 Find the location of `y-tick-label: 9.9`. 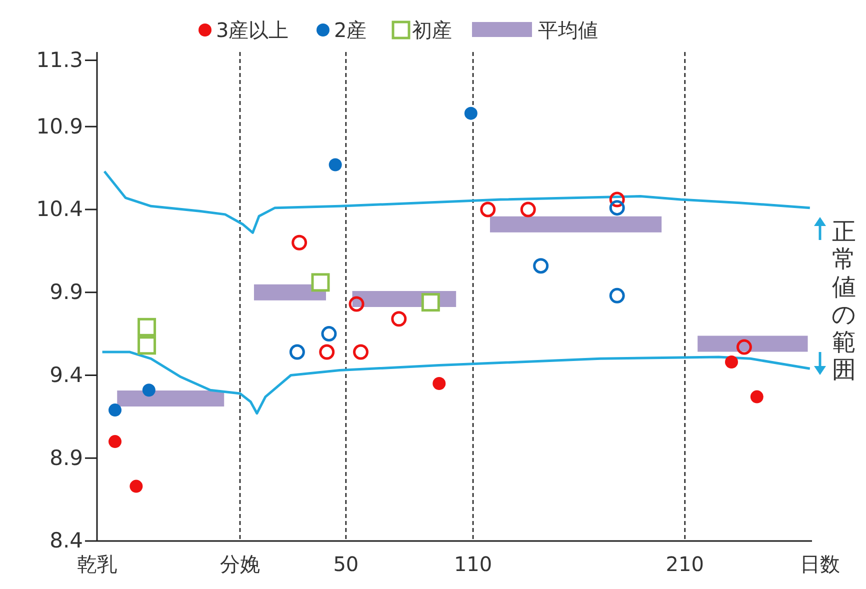

y-tick-label: 9.9 is located at coordinates (66, 292).